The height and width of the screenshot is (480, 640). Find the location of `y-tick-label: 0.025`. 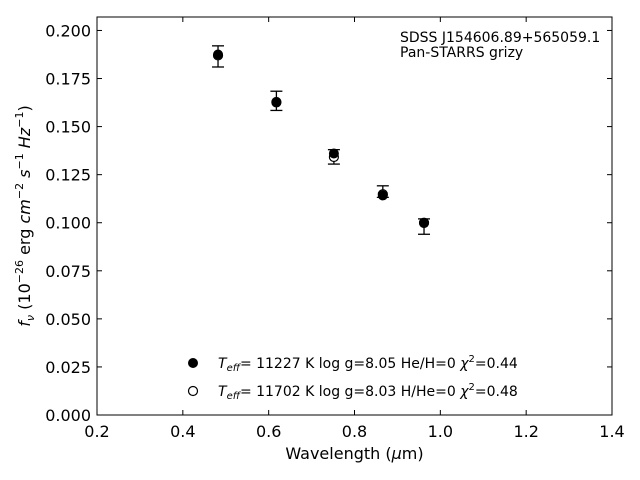

y-tick-label: 0.025 is located at coordinates (68, 367).